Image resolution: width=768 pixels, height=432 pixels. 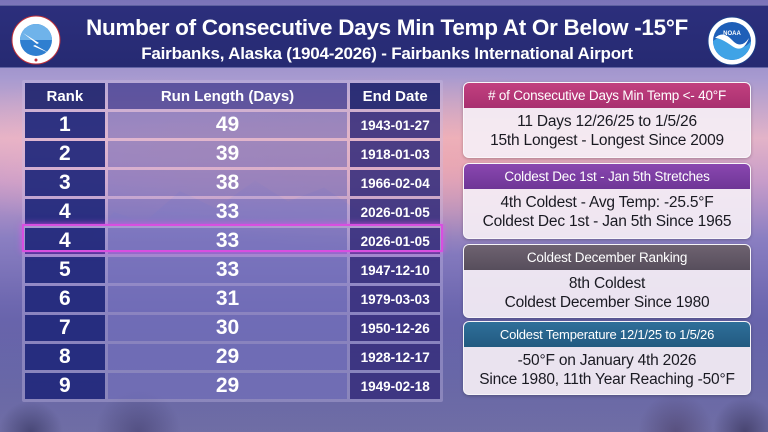 What do you see at coordinates (227, 154) in the screenshot?
I see `run-length-cell: 39` at bounding box center [227, 154].